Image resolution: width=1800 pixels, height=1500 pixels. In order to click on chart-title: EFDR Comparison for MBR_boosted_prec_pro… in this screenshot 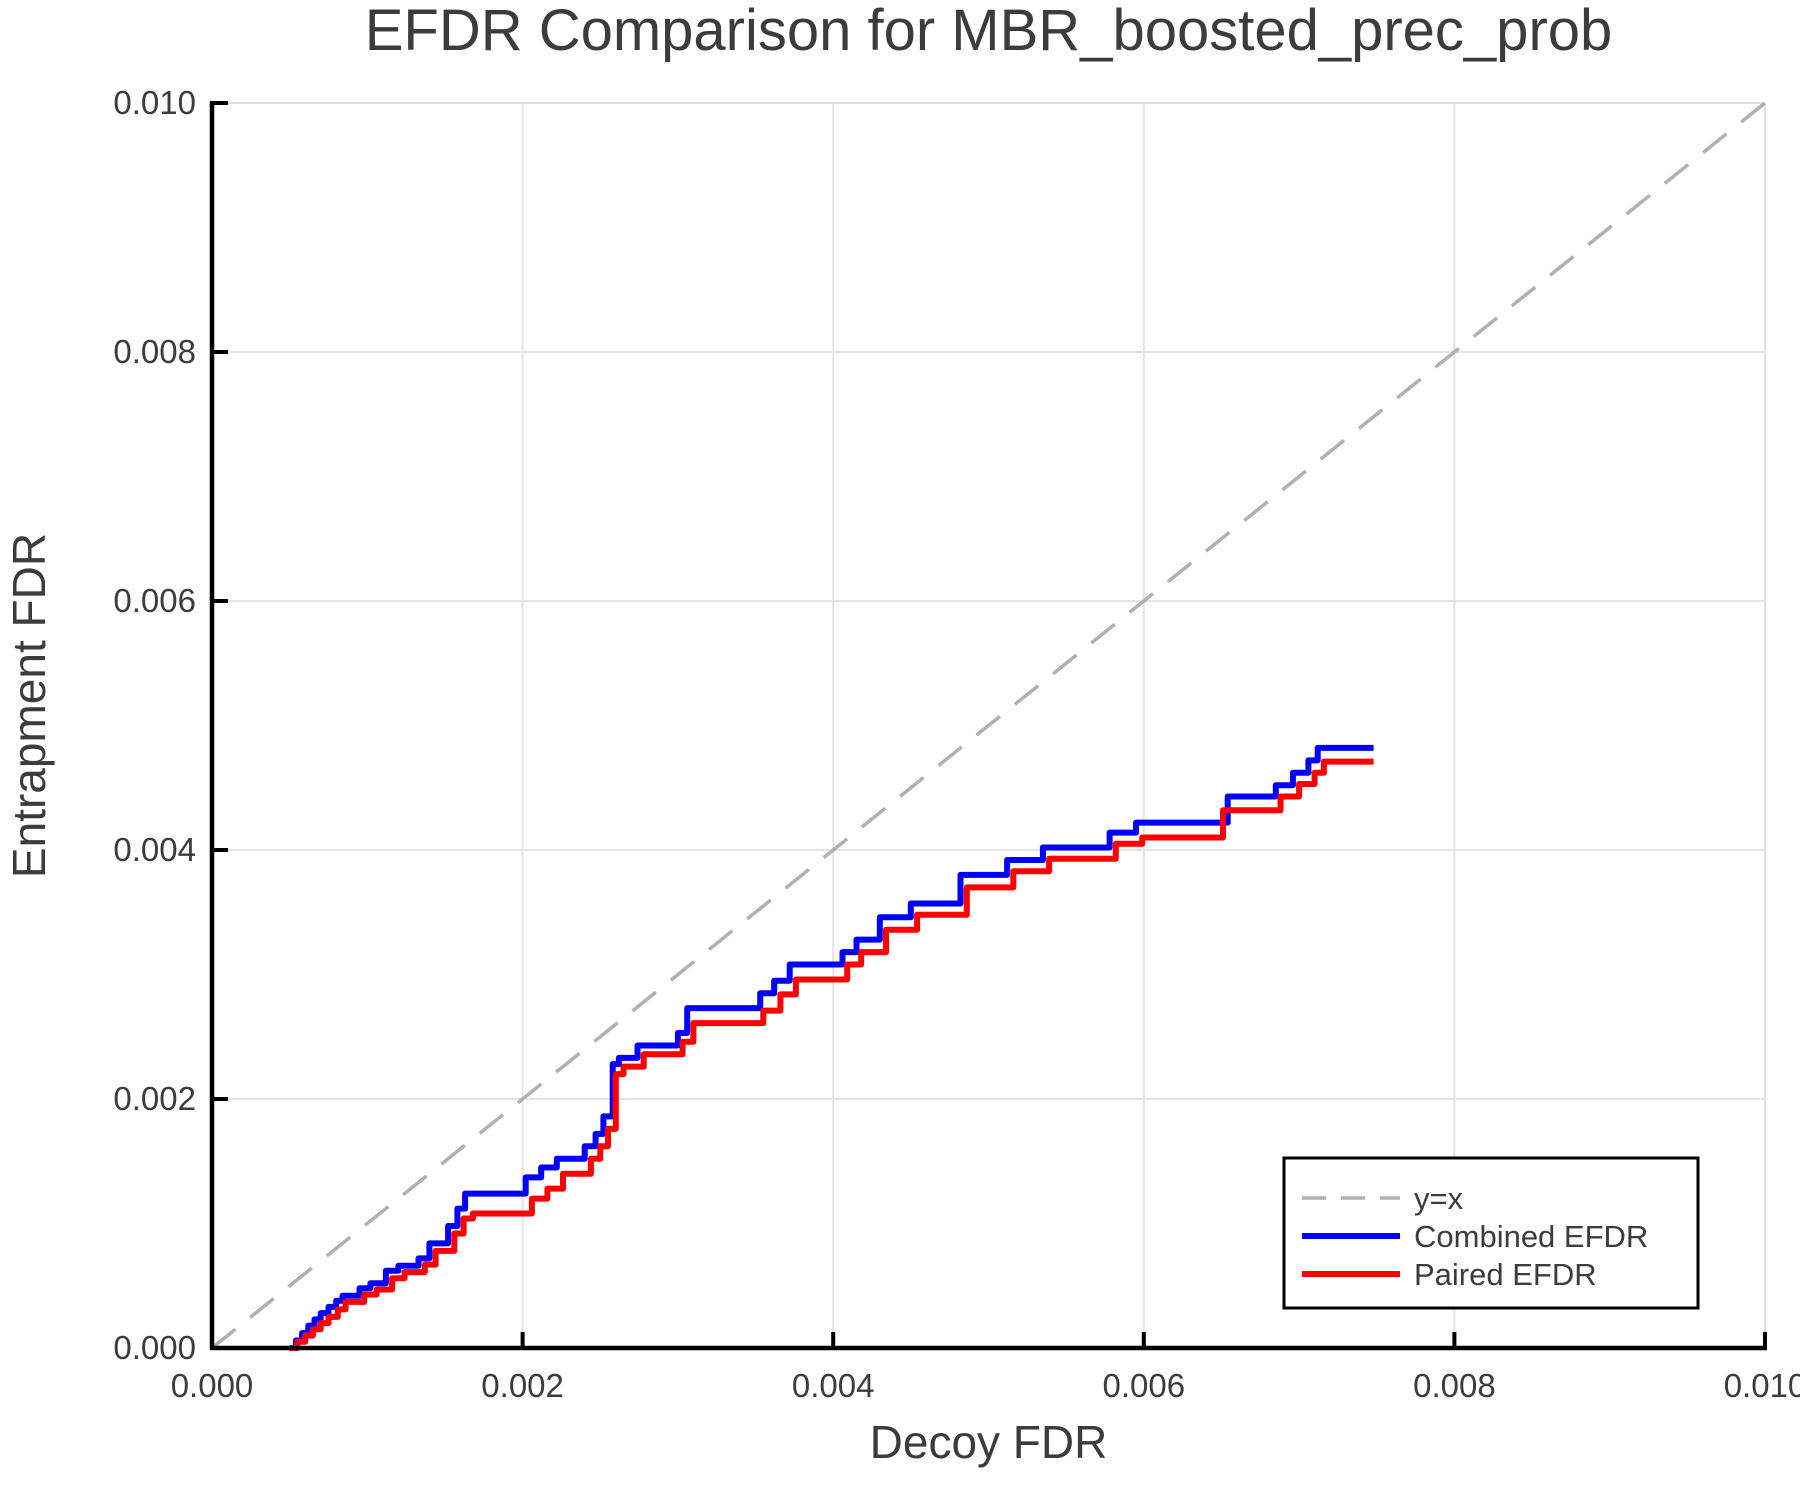, I will do `click(989, 31)`.